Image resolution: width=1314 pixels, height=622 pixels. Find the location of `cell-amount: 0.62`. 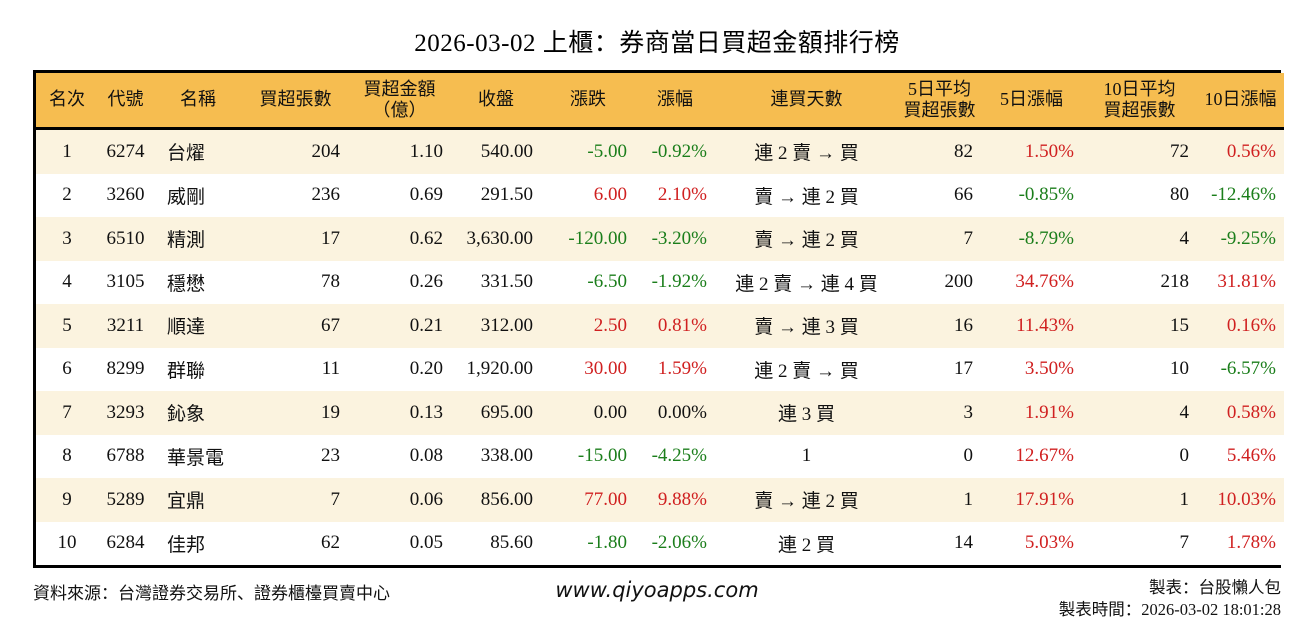

cell-amount: 0.62 is located at coordinates (426, 238).